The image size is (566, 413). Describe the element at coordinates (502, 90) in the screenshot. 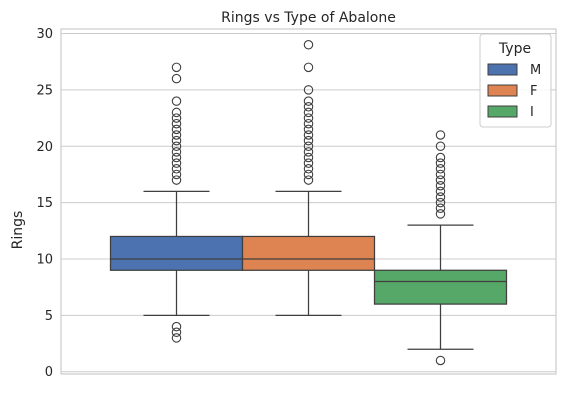

I see `legend-swatch-F` at that location.